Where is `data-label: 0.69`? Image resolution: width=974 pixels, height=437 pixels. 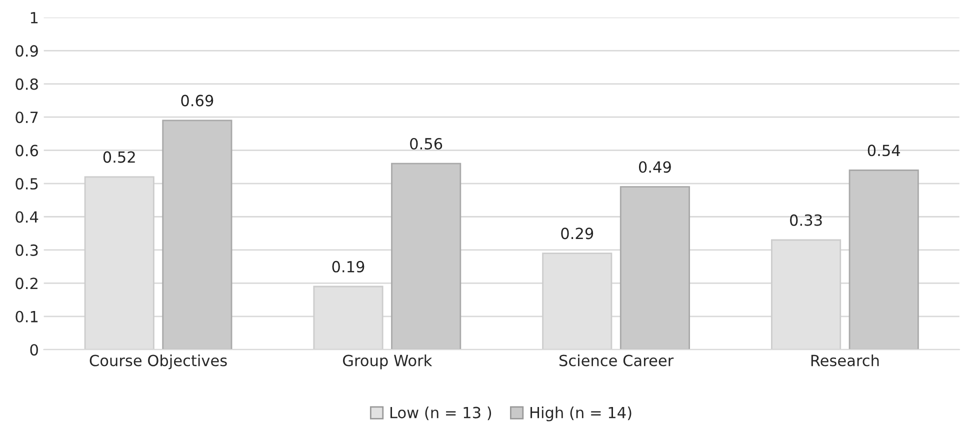 data-label: 0.69 is located at coordinates (197, 100).